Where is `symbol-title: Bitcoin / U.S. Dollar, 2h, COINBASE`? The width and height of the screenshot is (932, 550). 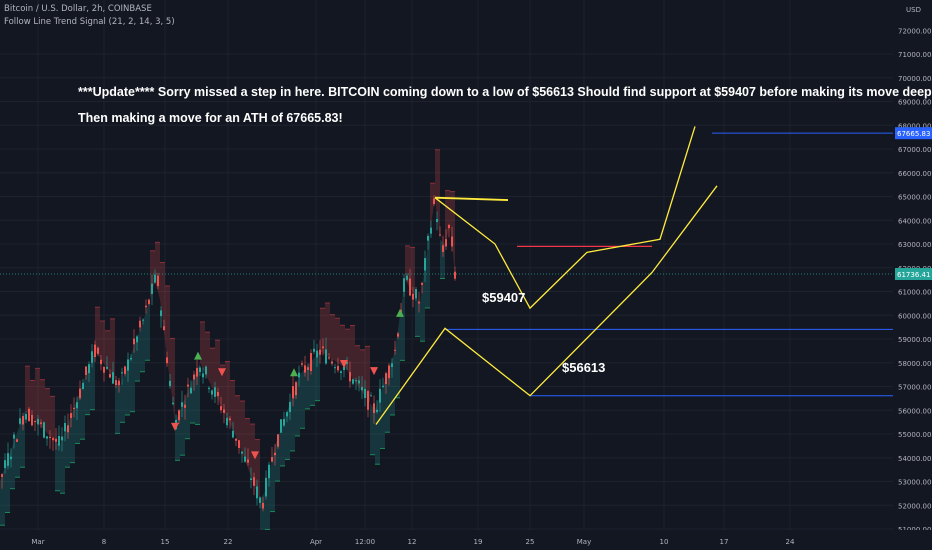 symbol-title: Bitcoin / U.S. Dollar, 2h, COINBASE is located at coordinates (78, 9).